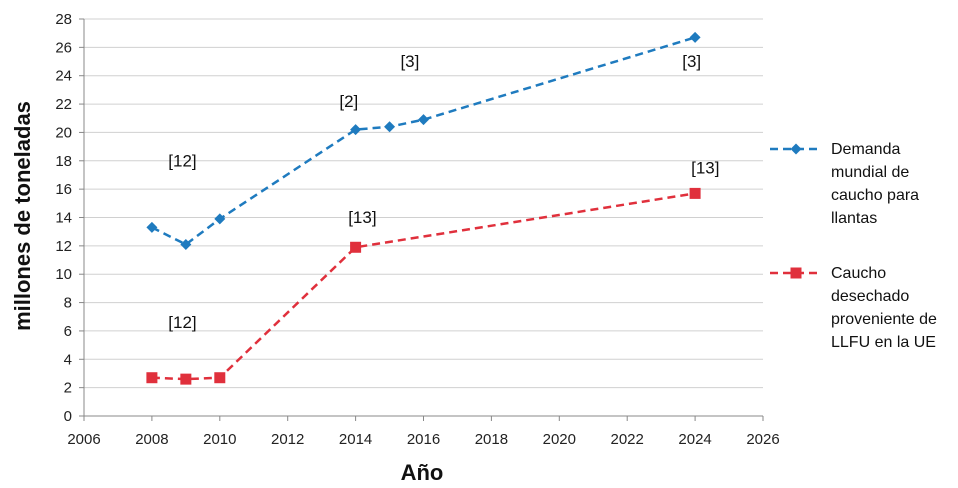 The width and height of the screenshot is (958, 488). Describe the element at coordinates (627, 439) in the screenshot. I see `x-tick-label: 2022` at that location.